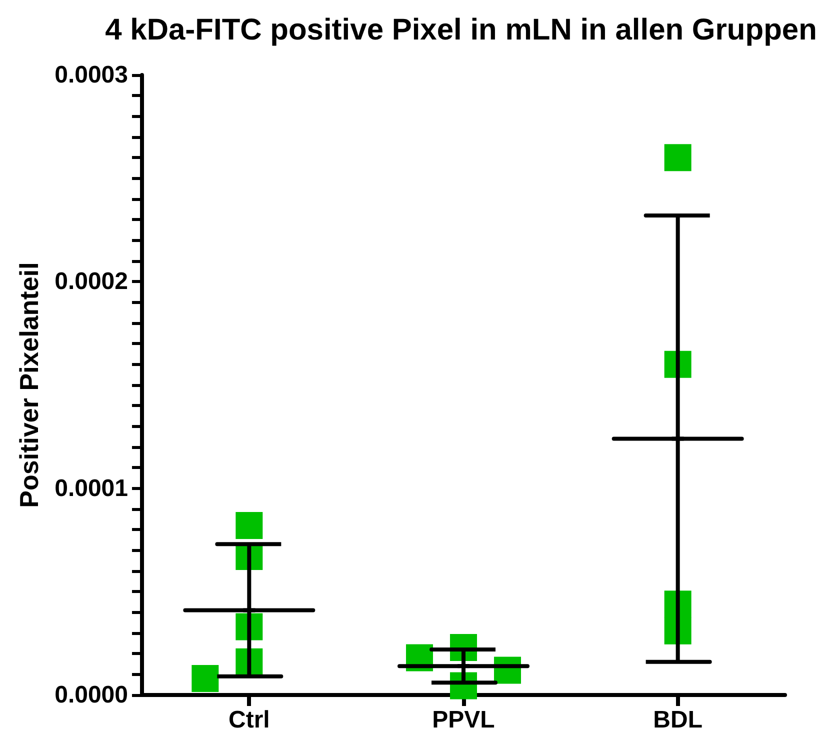 Image resolution: width=835 pixels, height=742 pixels. Describe the element at coordinates (461, 30) in the screenshot. I see `chart-title: 4 kDa-FITC positive Pixel in mLN in allen Gruppen` at that location.